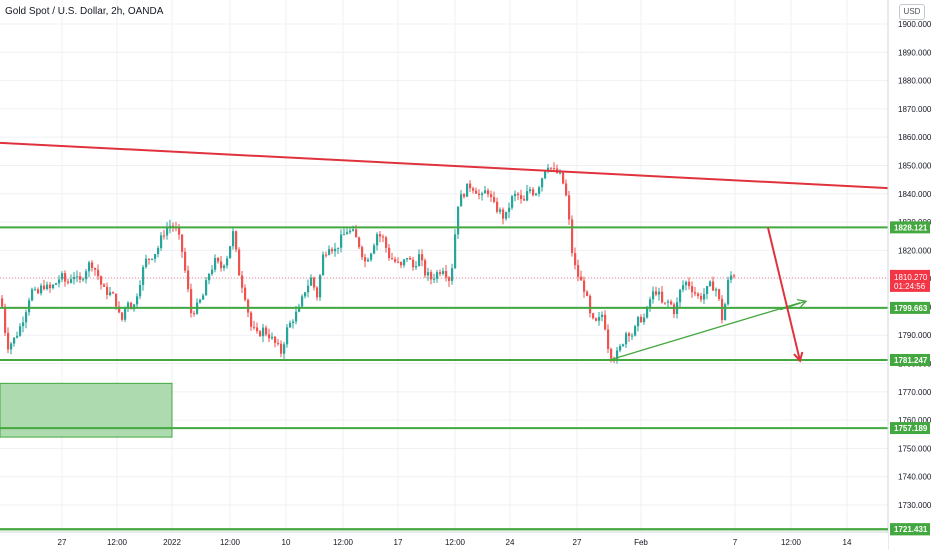  I want to click on resistance-trendline, so click(444, 165).